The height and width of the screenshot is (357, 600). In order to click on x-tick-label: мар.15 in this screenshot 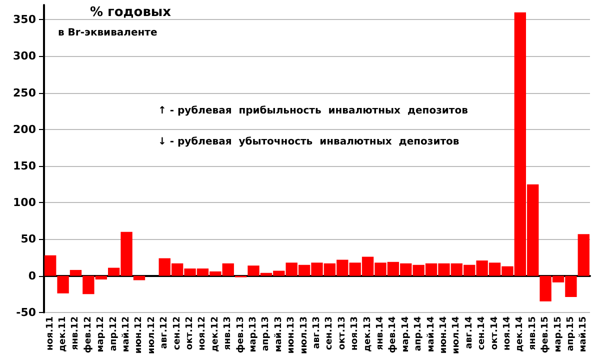, I will do `click(558, 334)`.